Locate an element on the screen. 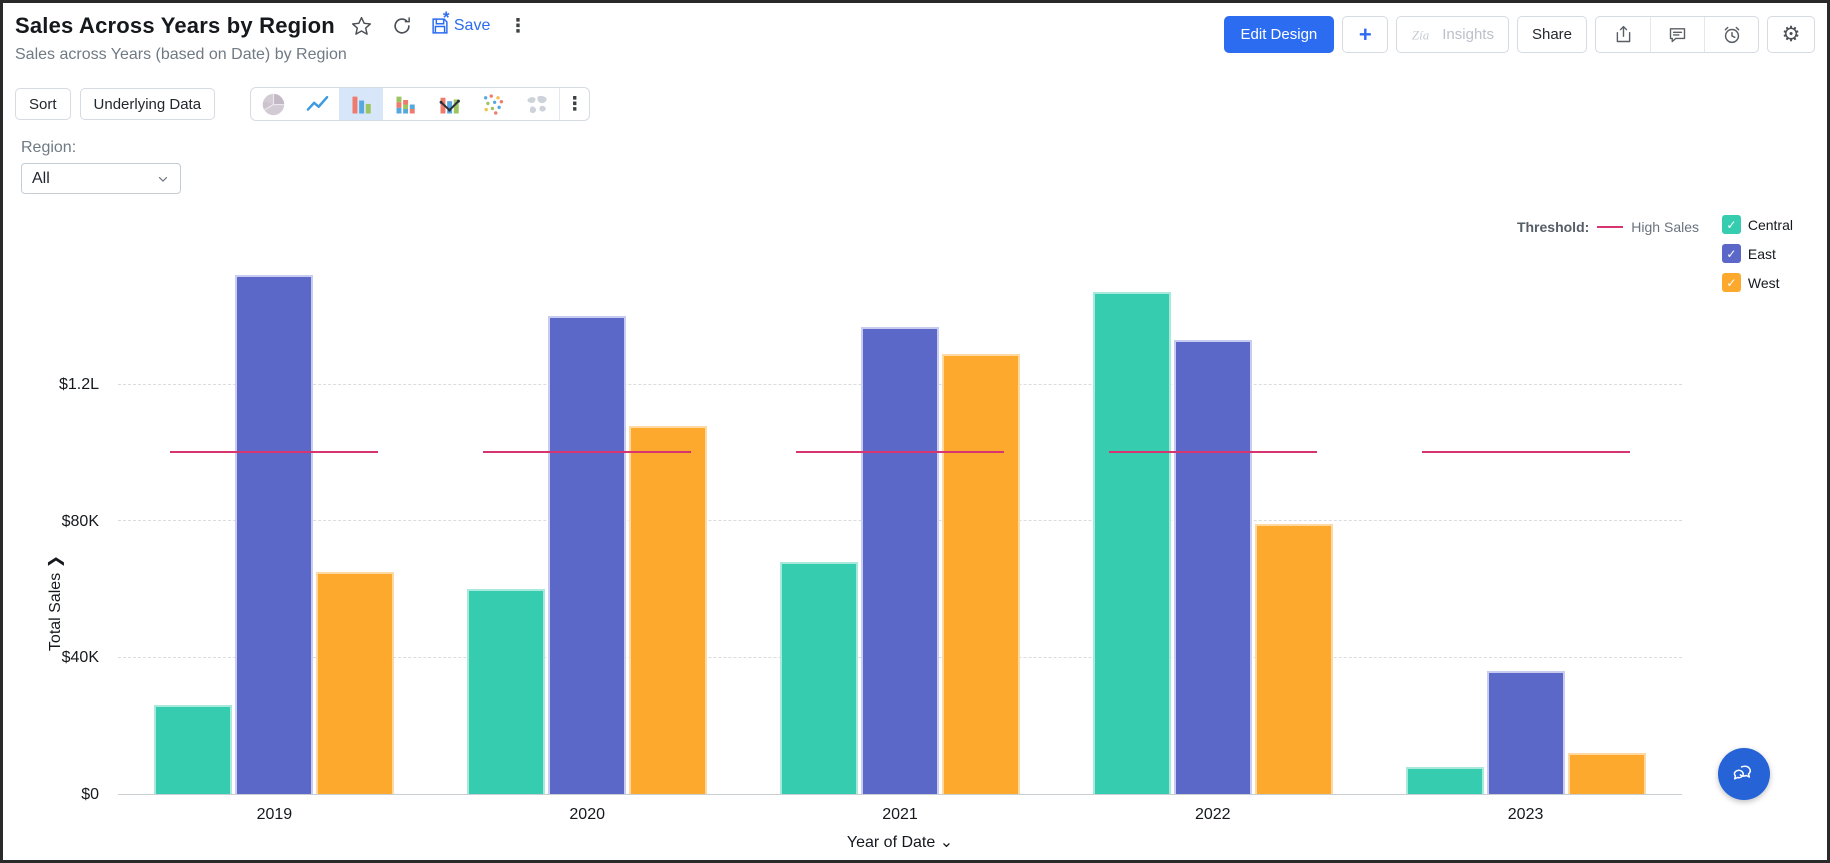 Image resolution: width=1830 pixels, height=863 pixels. y-axis-title: Total Sales ❯ is located at coordinates (55, 603).